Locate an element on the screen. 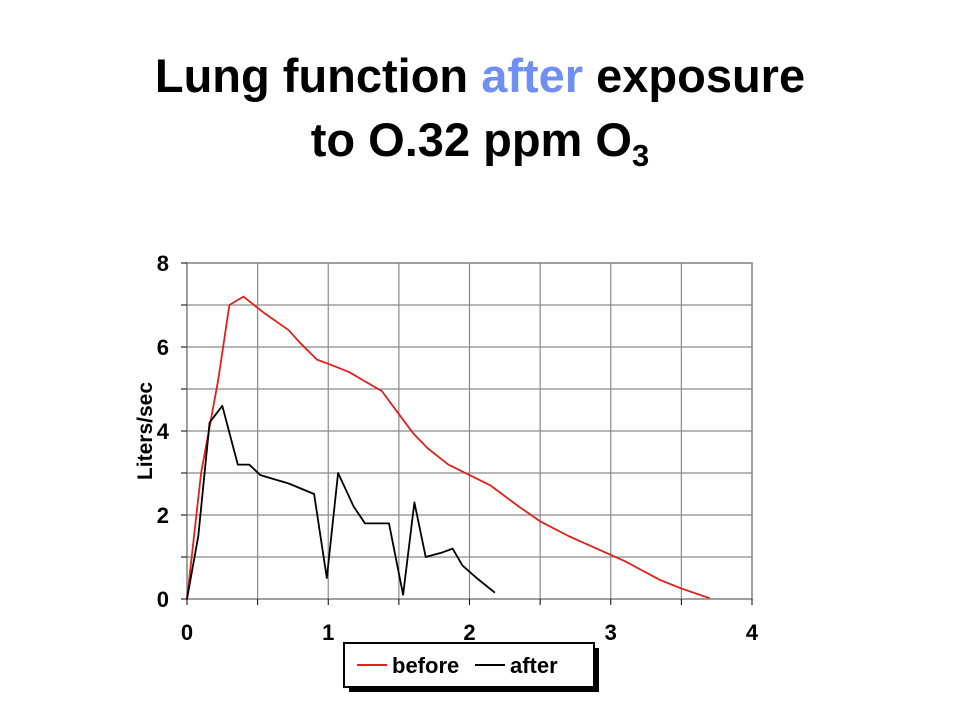  title-line2-main: to O.32 ppm O is located at coordinates (471, 139).